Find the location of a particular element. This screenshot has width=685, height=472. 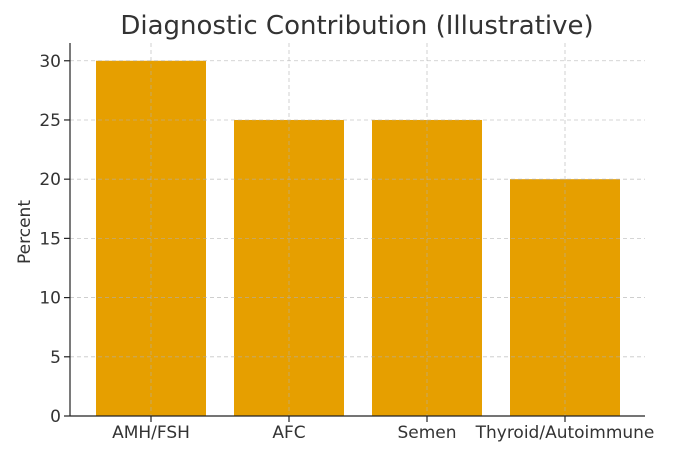

y-tick-label: 10 is located at coordinates (50, 299).